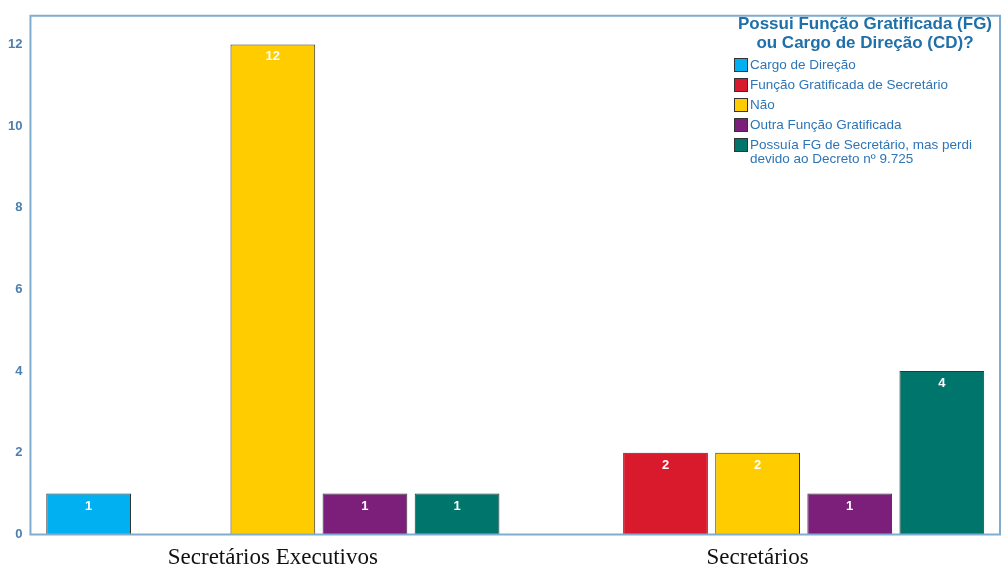 The height and width of the screenshot is (582, 1002). What do you see at coordinates (15, 125) in the screenshot?
I see `y-tick-label: 10` at bounding box center [15, 125].